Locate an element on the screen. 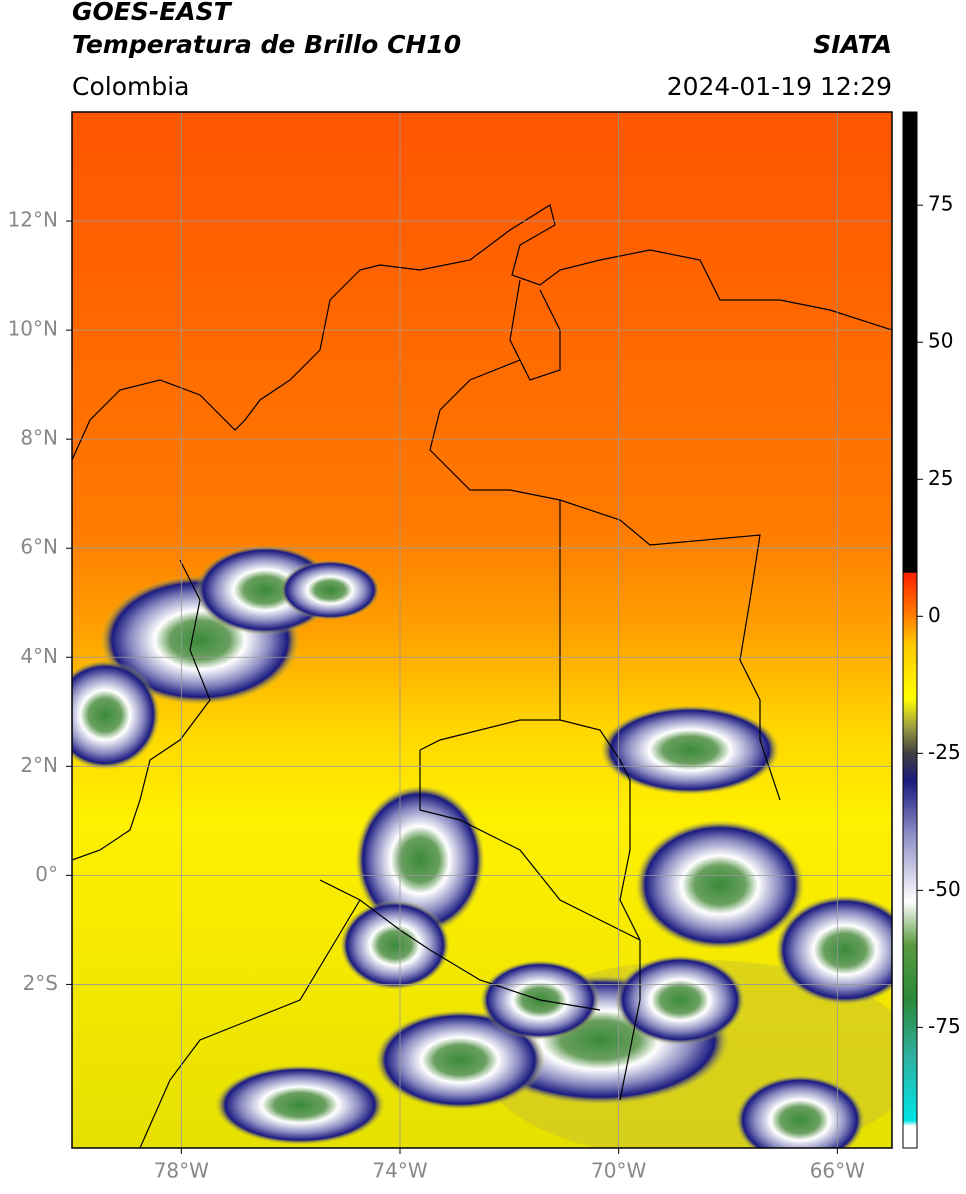 Image resolution: width=966 pixels, height=1194 pixels. title: GOES-EAST is located at coordinates (152, 13).